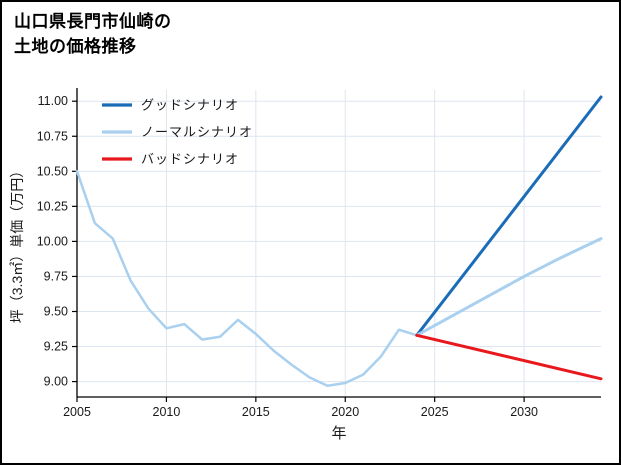 The image size is (621, 465). I want to click on legend-label-1: ノーマルシナリオ, so click(197, 132).